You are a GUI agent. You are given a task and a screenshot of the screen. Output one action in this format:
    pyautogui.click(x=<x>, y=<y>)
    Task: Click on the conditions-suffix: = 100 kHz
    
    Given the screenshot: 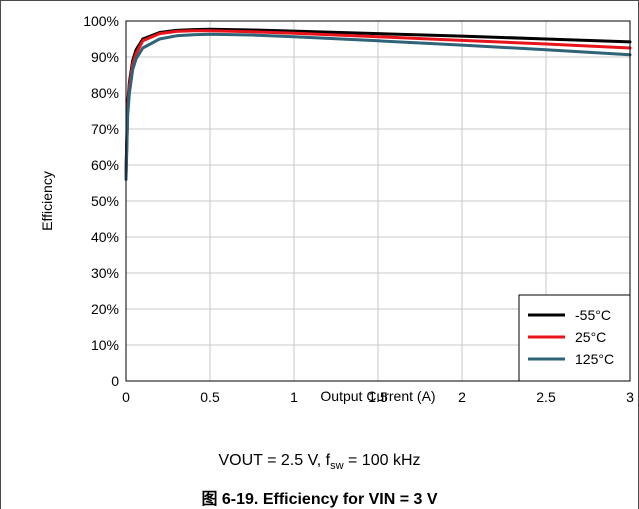 What is the action you would take?
    pyautogui.click(x=382, y=460)
    